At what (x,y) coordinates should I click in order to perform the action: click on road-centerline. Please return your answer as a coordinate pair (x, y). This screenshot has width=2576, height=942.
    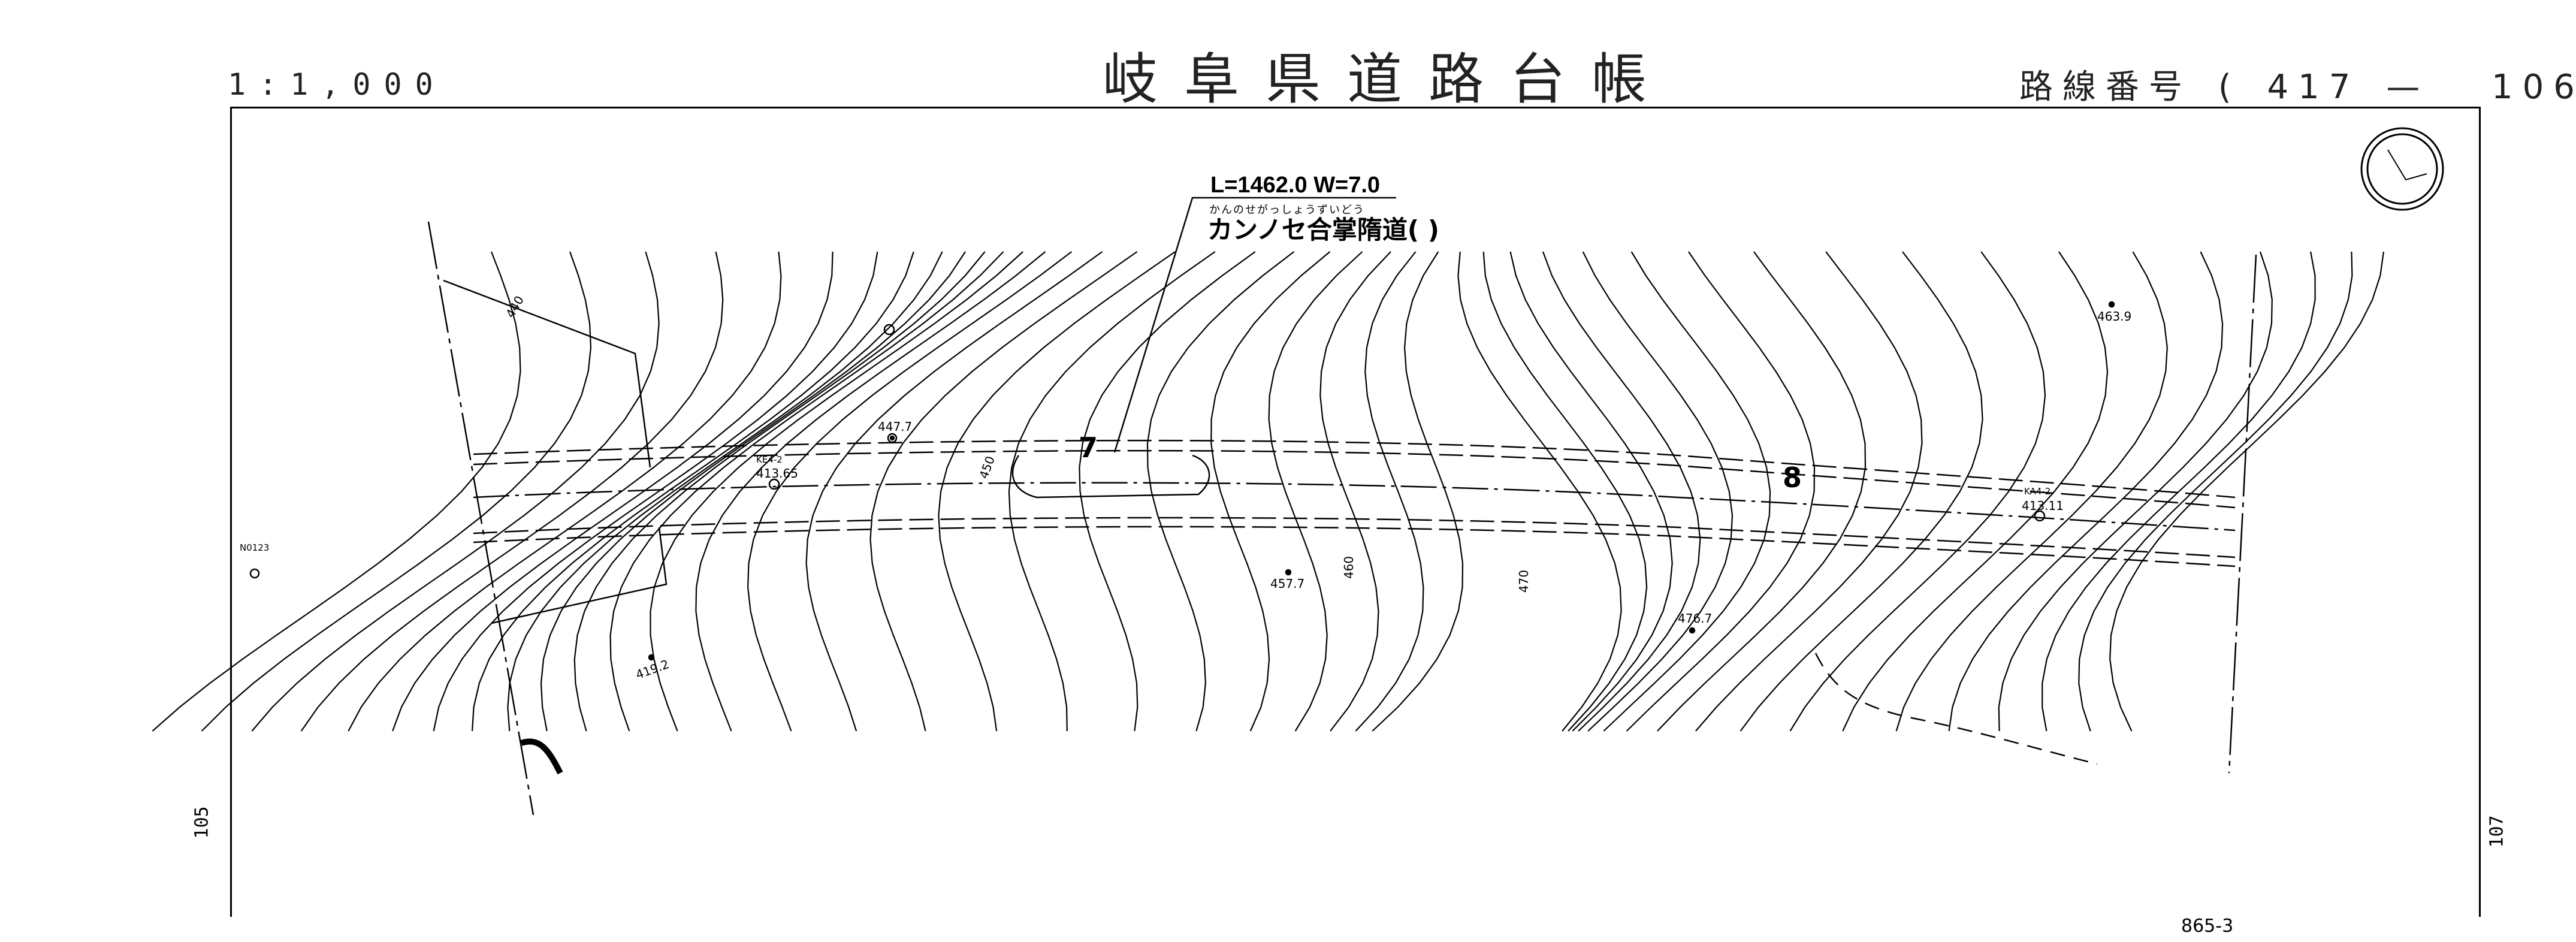
    Looking at the image, I should click on (1355, 507).